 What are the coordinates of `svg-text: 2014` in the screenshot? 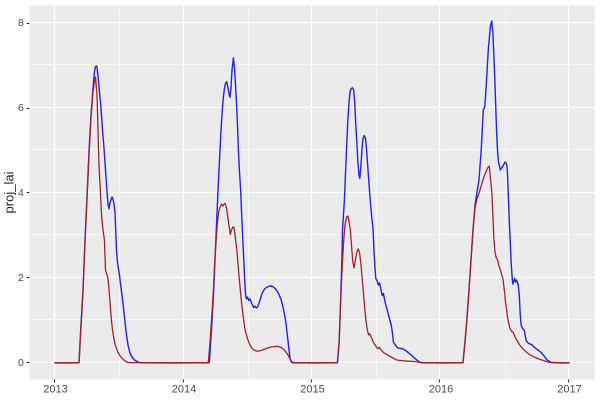 It's located at (184, 390).